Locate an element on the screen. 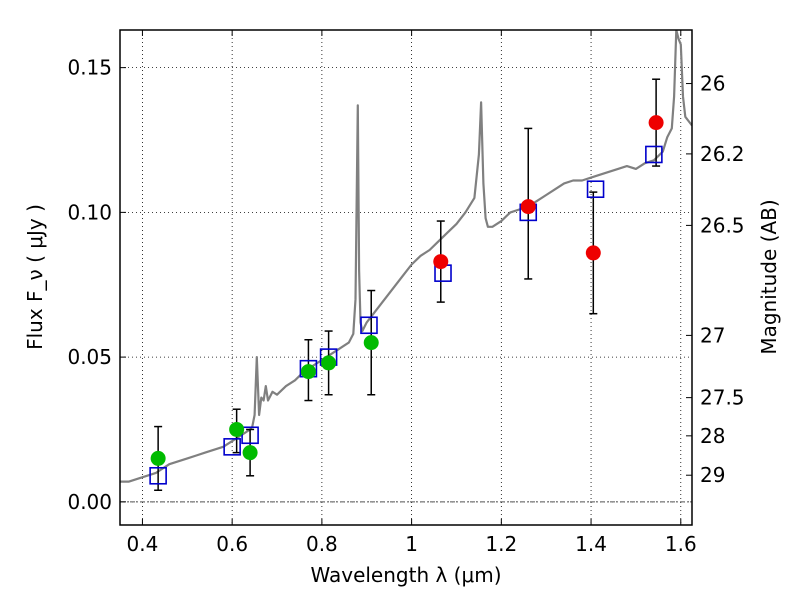  x-axis-label: Wavelength λ (μm) is located at coordinates (405, 575).